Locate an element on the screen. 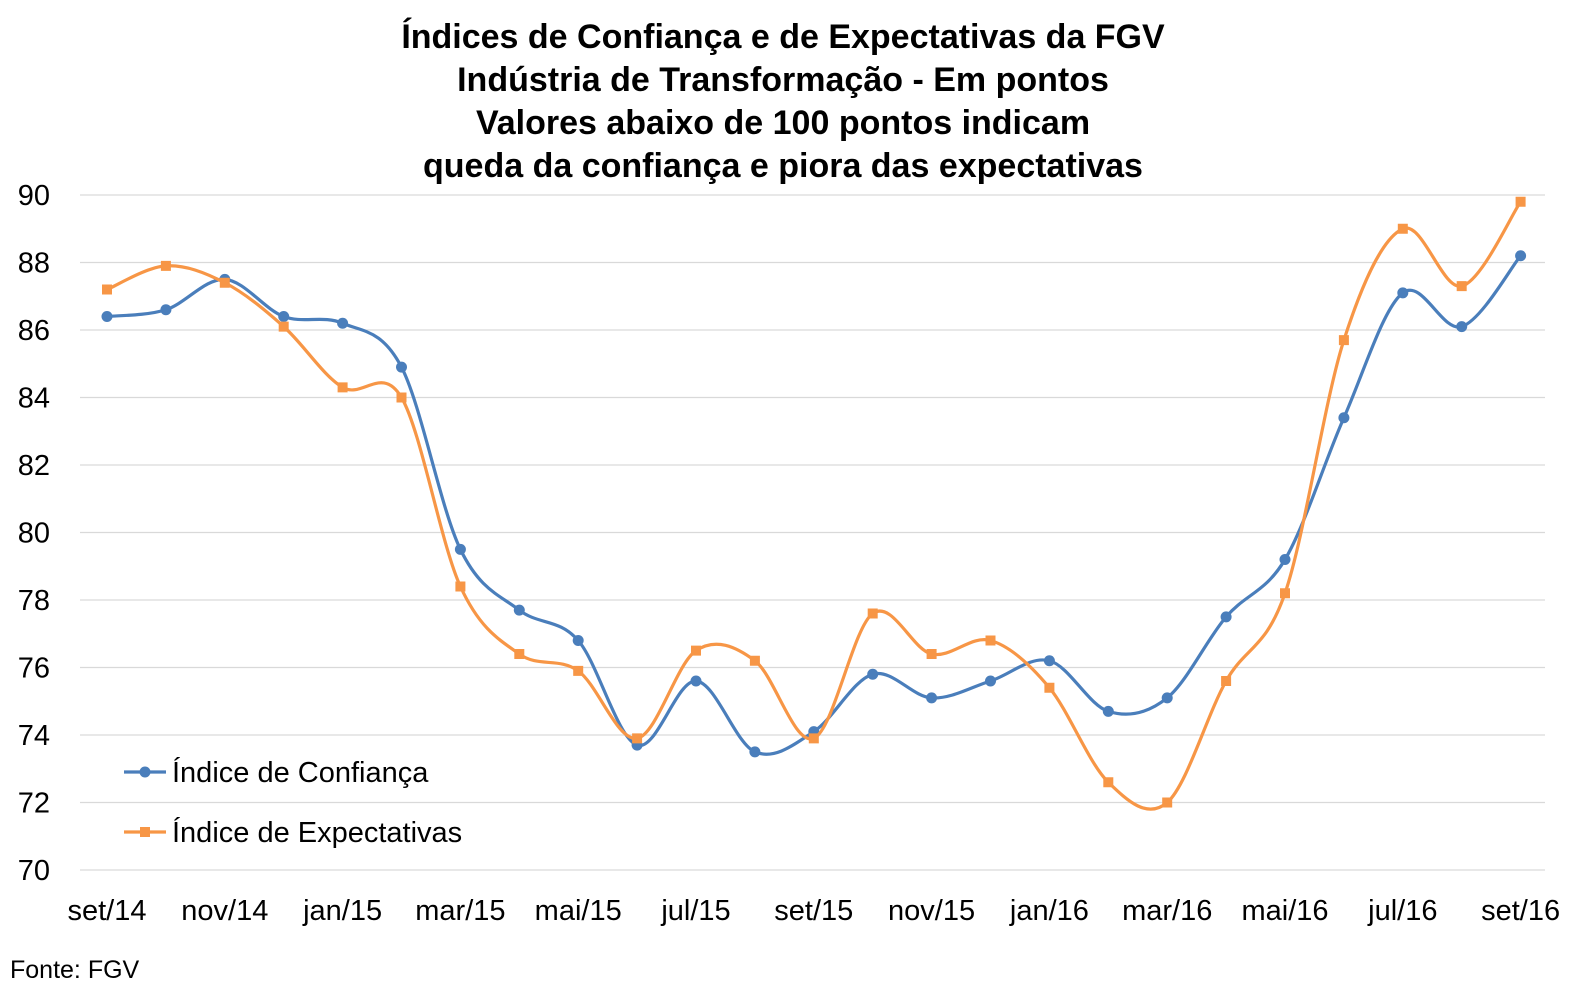 The image size is (1583, 988). y-tick-label: 86 is located at coordinates (34, 331).